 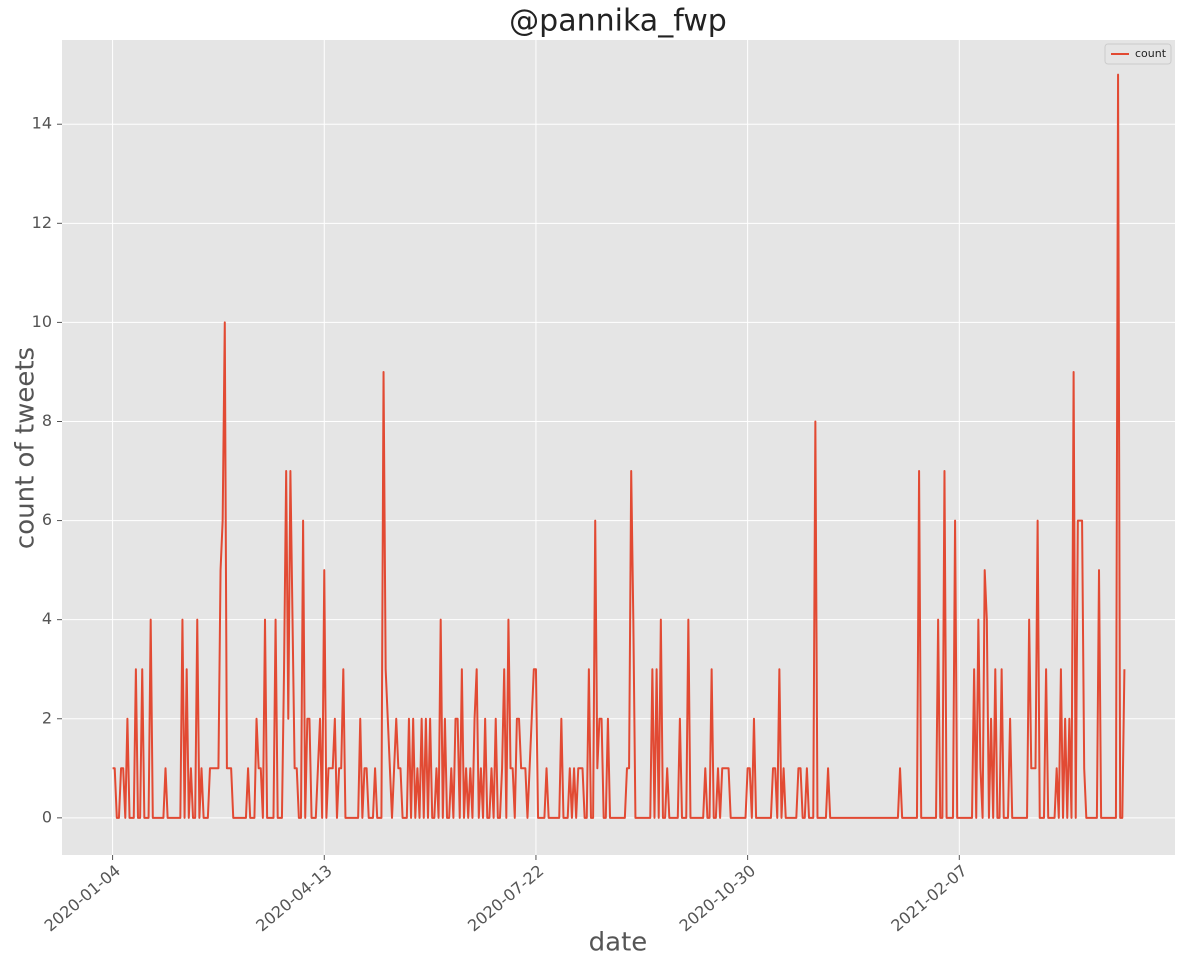 I want to click on y-tick-label: 6, so click(x=47, y=519).